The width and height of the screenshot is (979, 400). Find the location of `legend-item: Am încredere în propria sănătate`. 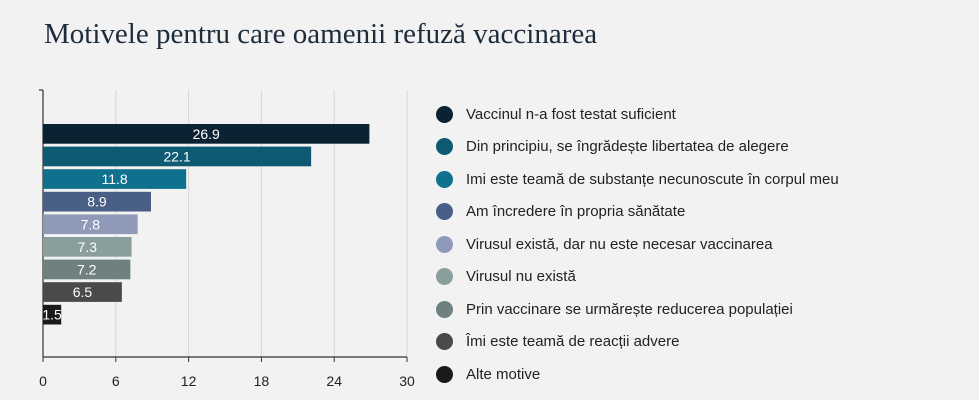

legend-item: Am încredere în propria sănătate is located at coordinates (696, 212).